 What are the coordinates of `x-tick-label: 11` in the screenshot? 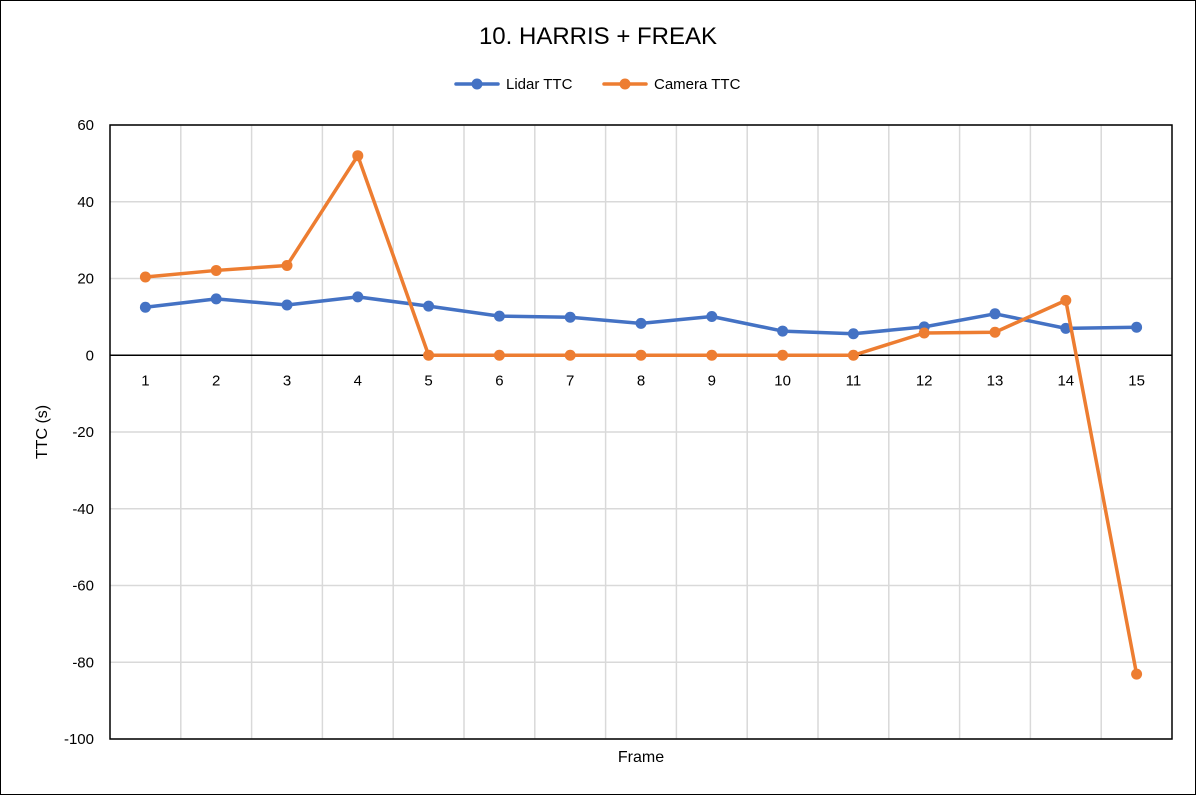 It's located at (854, 380).